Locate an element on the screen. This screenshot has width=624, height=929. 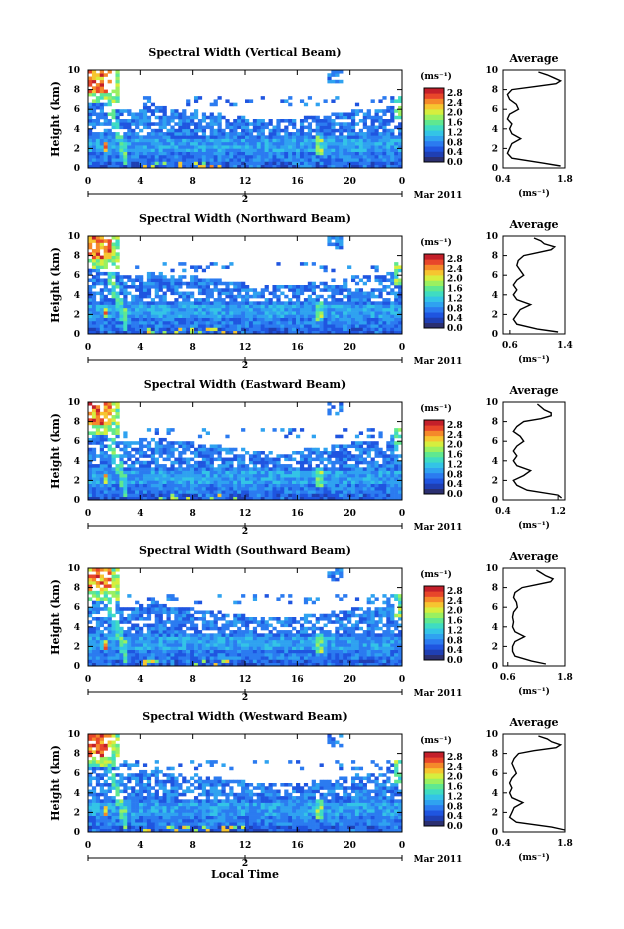
x-tick-label: 12 is located at coordinates (245, 182).